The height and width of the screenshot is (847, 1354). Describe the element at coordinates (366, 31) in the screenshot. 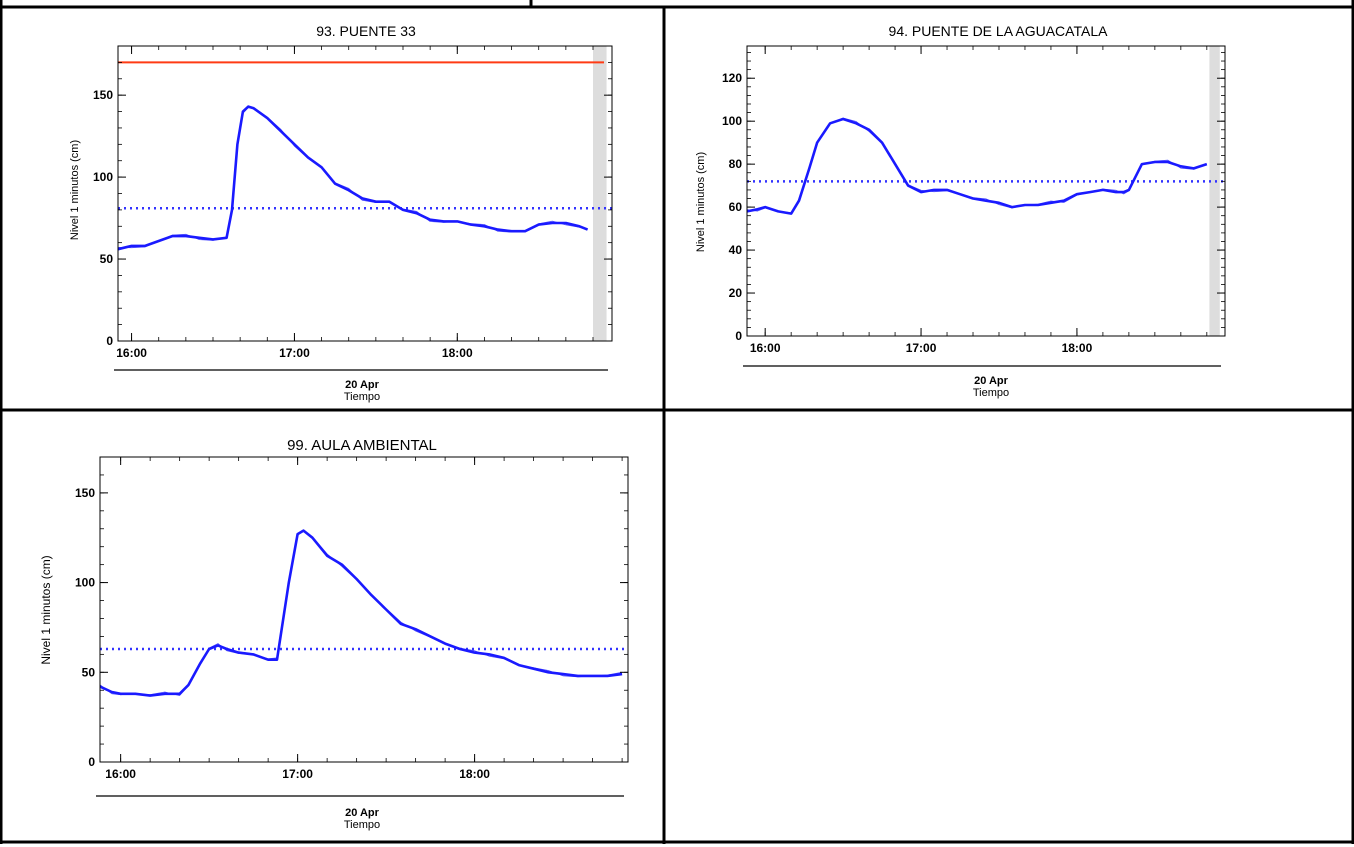

I see `chart-title: 93. PUENTE 33` at that location.